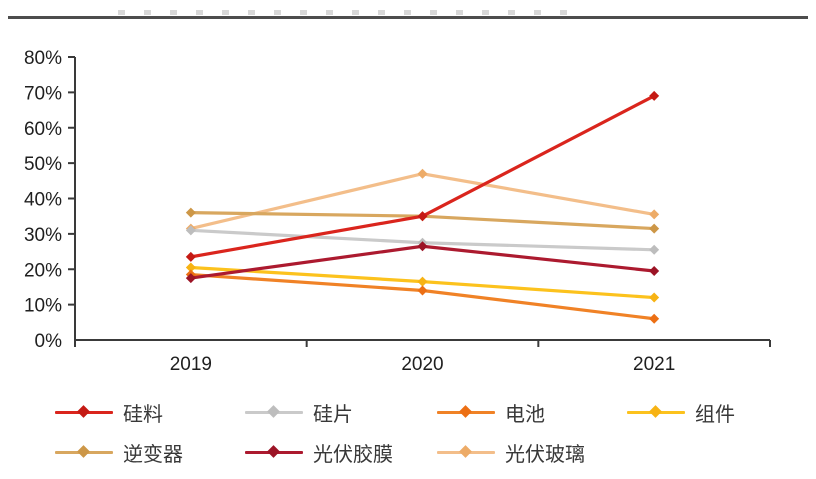  I want to click on legend-label: 光伏胶膜, so click(353, 454).